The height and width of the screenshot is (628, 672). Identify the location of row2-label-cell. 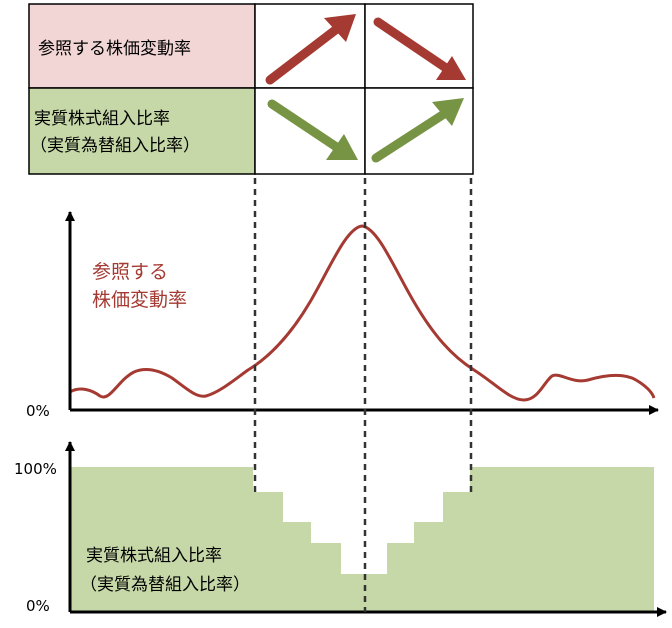
(142, 131).